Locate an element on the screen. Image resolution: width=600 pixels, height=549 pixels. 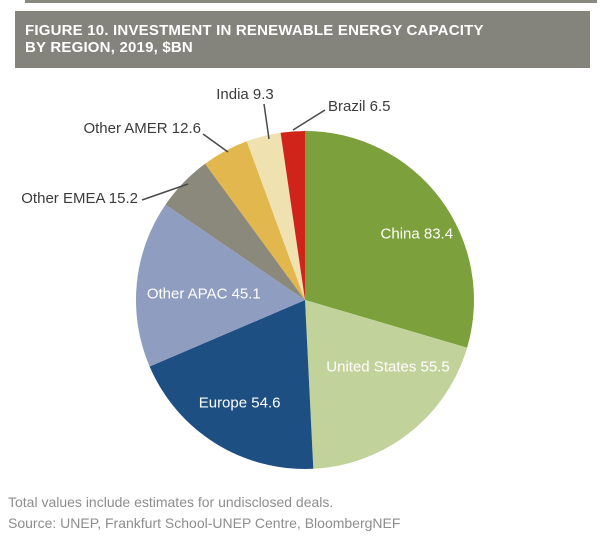
callout-label-brazil: Brazil 6.5 is located at coordinates (359, 106).